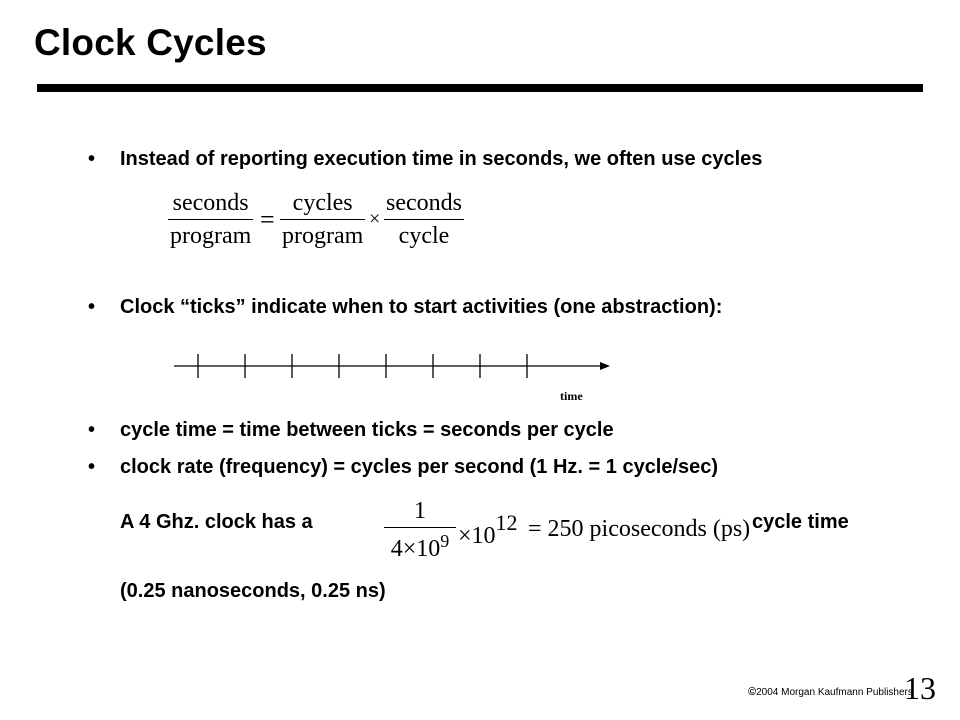 Image resolution: width=960 pixels, height=720 pixels. I want to click on fraction-denominator: cycle, so click(424, 236).